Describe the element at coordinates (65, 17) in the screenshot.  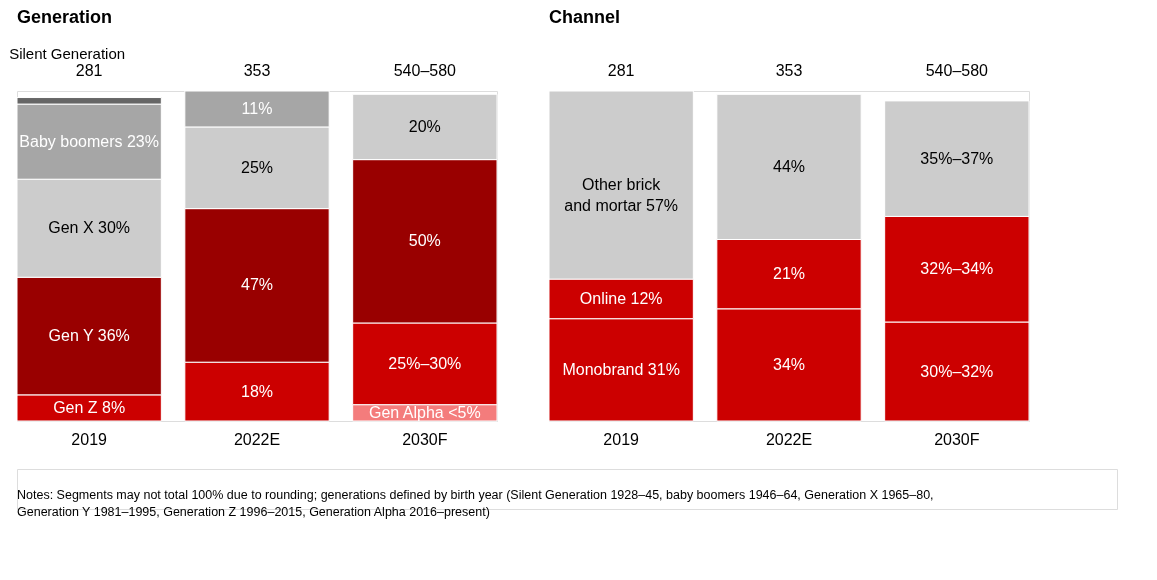
I see `chart-title: Generation` at that location.